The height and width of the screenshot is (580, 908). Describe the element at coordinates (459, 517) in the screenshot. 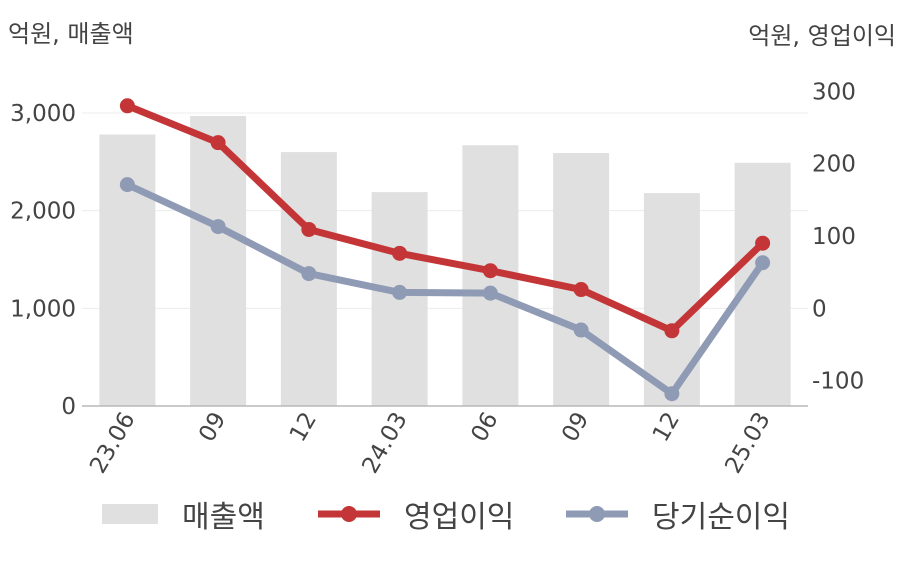

I see `legend-label-operating-profit: 영업이익` at that location.